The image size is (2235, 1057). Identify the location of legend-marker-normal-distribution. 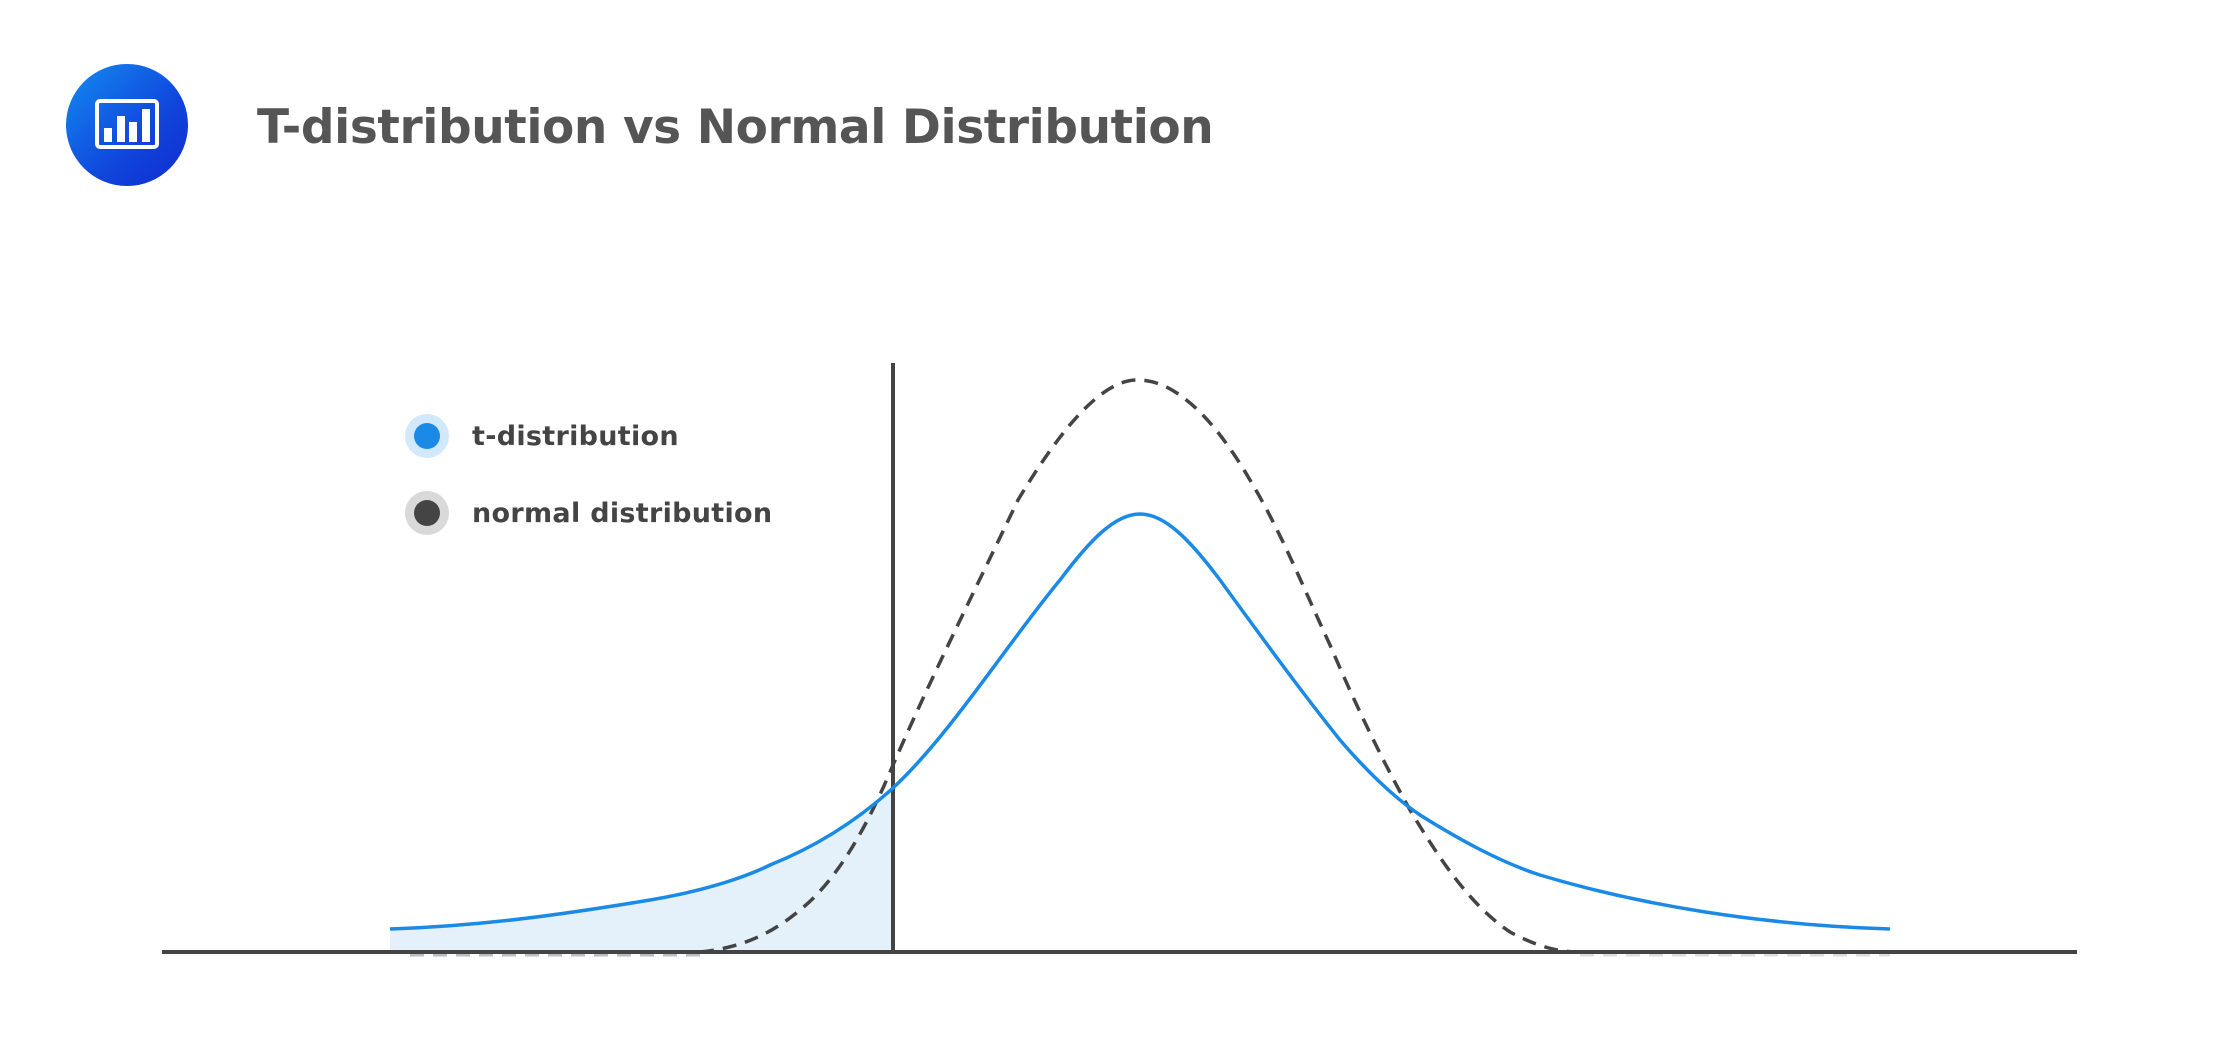
(427, 513).